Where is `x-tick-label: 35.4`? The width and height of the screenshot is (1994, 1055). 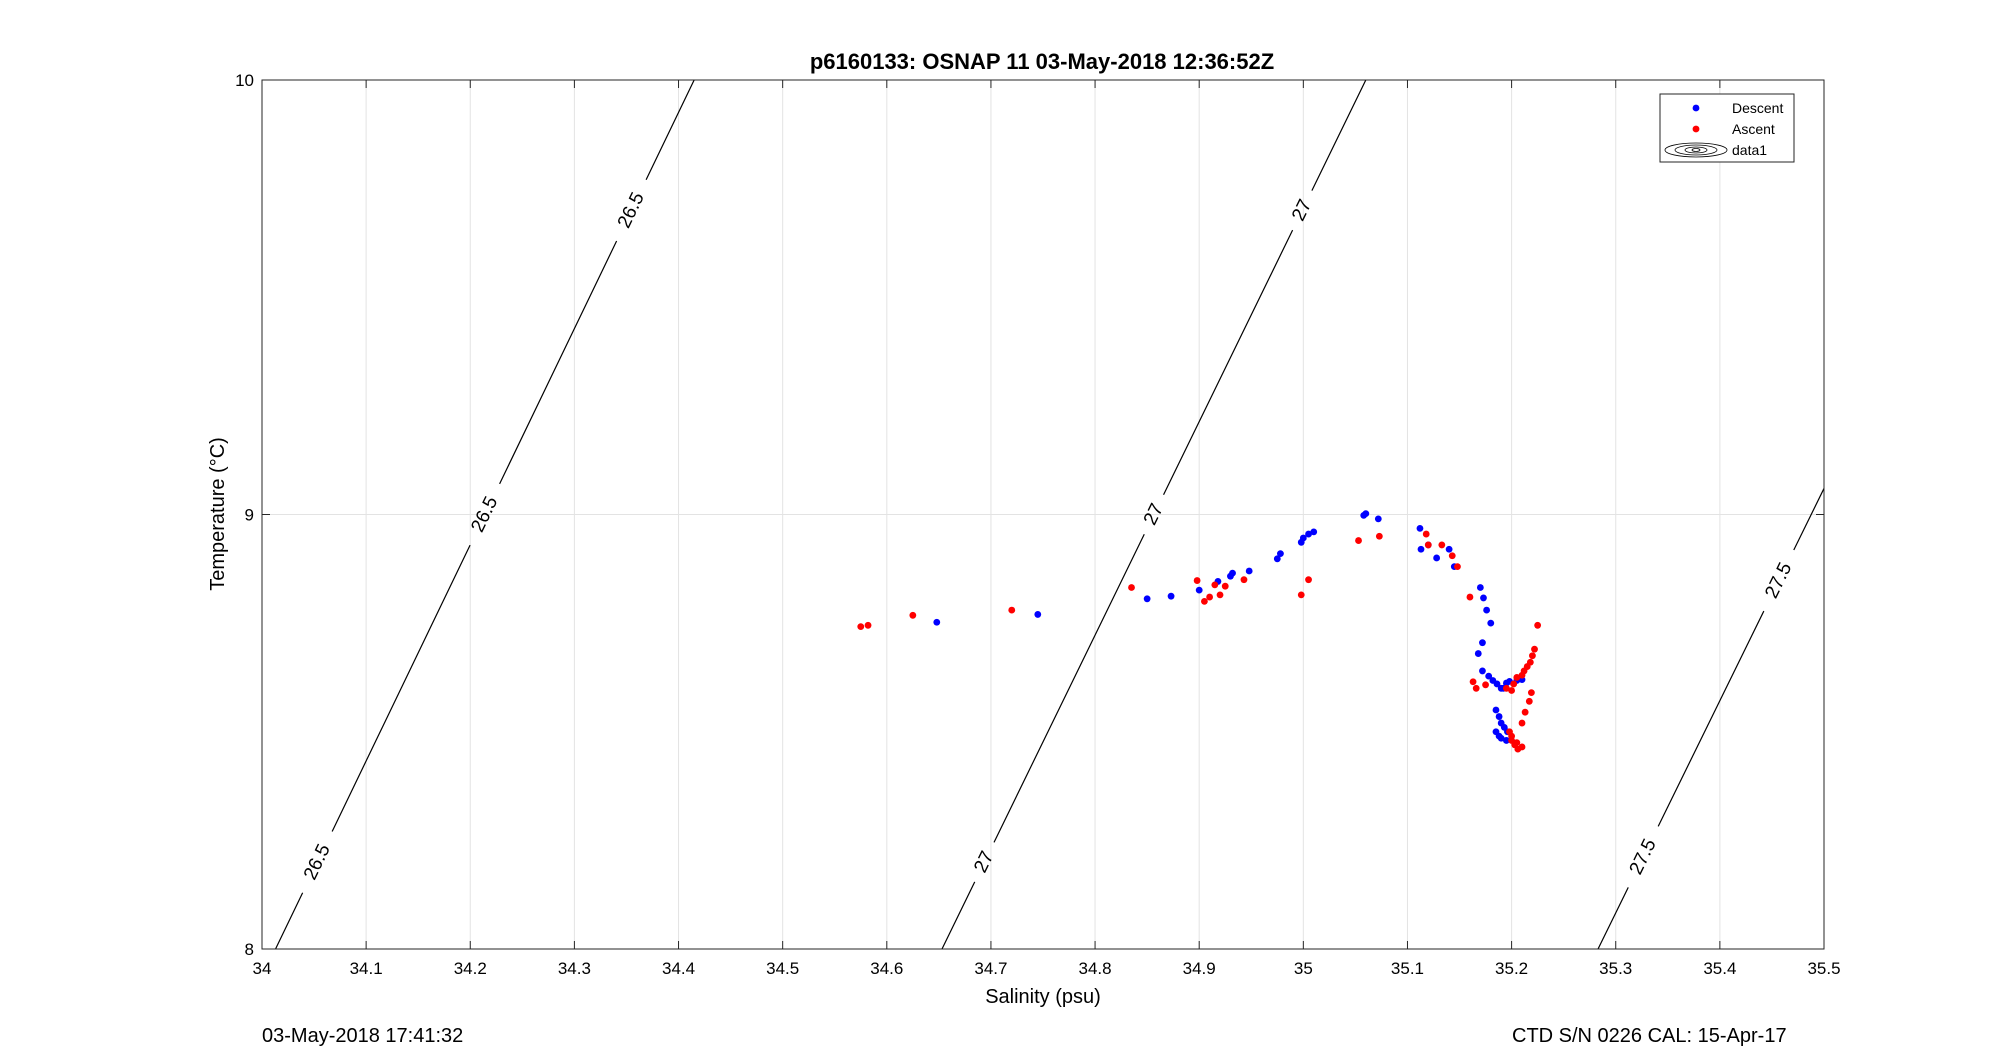 x-tick-label: 35.4 is located at coordinates (1719, 968).